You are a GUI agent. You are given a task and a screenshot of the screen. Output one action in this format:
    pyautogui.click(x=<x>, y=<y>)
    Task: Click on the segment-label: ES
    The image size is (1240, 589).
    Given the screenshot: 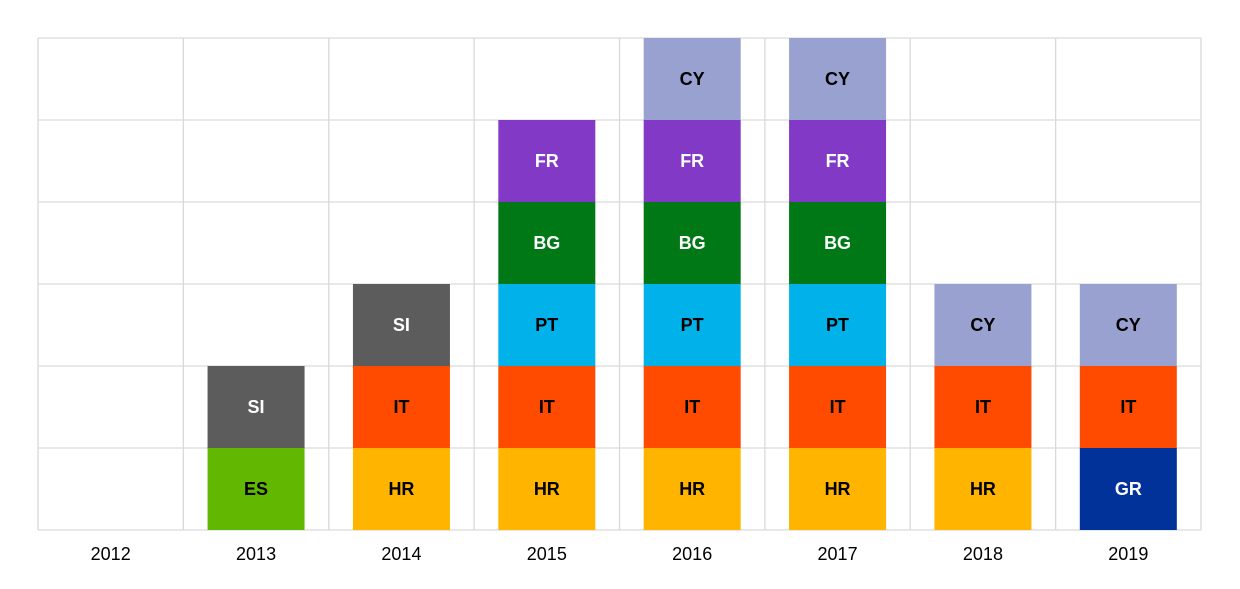 What is the action you would take?
    pyautogui.click(x=256, y=489)
    